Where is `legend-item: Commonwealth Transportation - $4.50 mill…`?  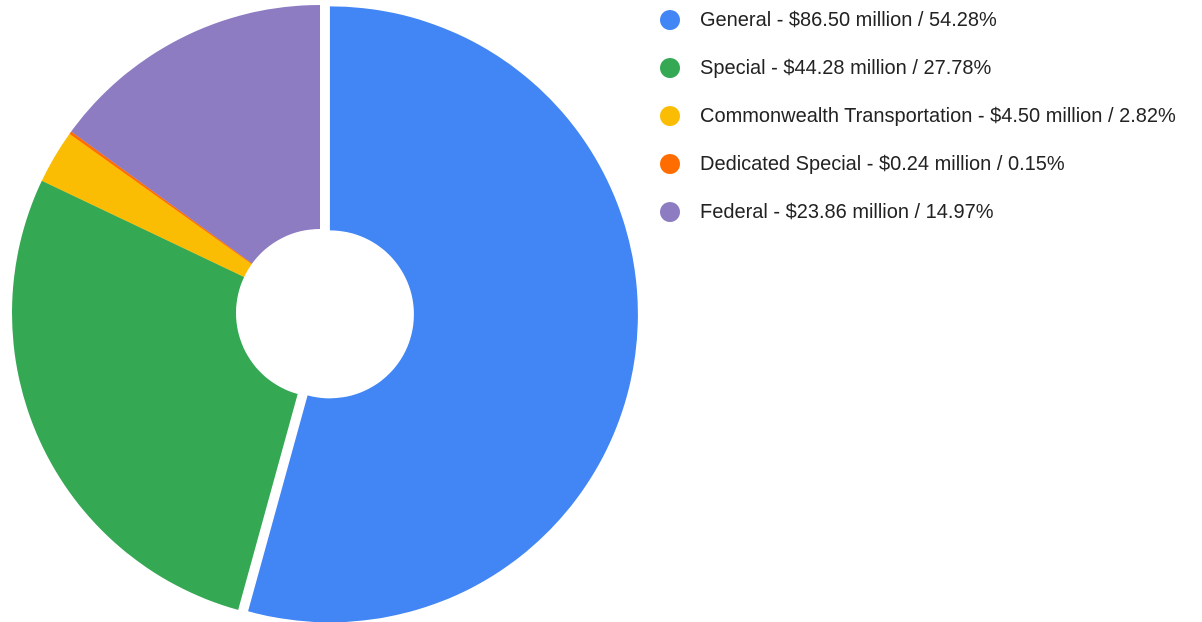 legend-item: Commonwealth Transportation - $4.50 mill… is located at coordinates (930, 116).